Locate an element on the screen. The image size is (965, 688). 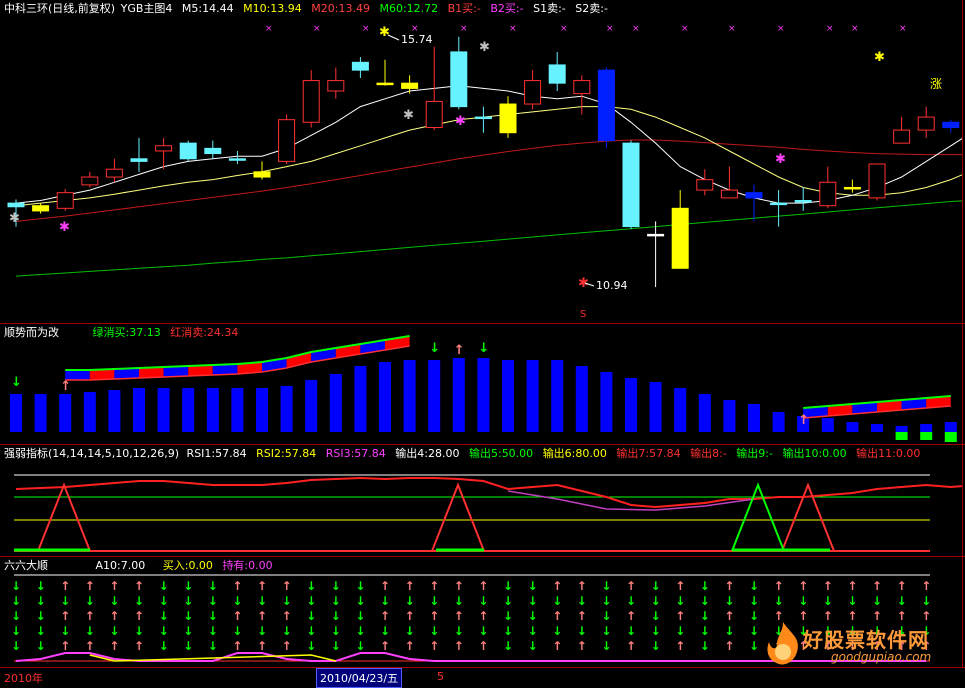
stock-title: 中科三环(日线,前复权) is located at coordinates (60, 8).